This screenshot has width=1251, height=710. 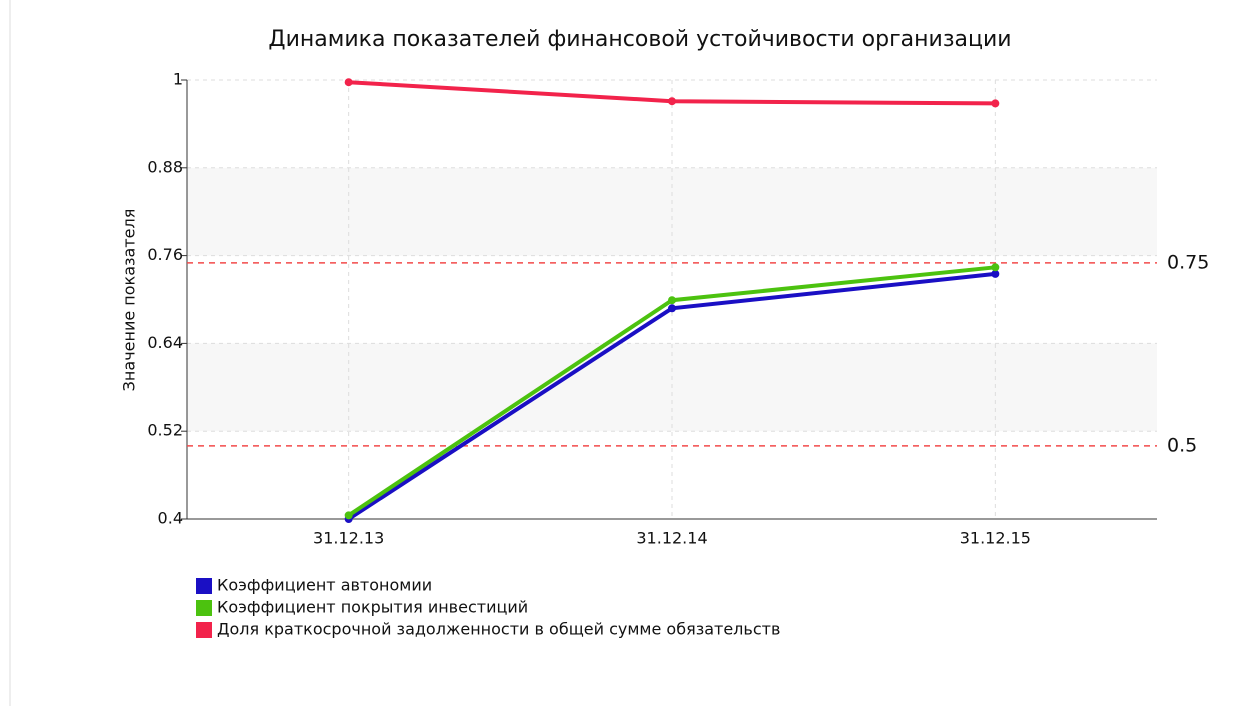 What do you see at coordinates (324, 585) in the screenshot?
I see `legend-label: Коэффициент автономии` at bounding box center [324, 585].